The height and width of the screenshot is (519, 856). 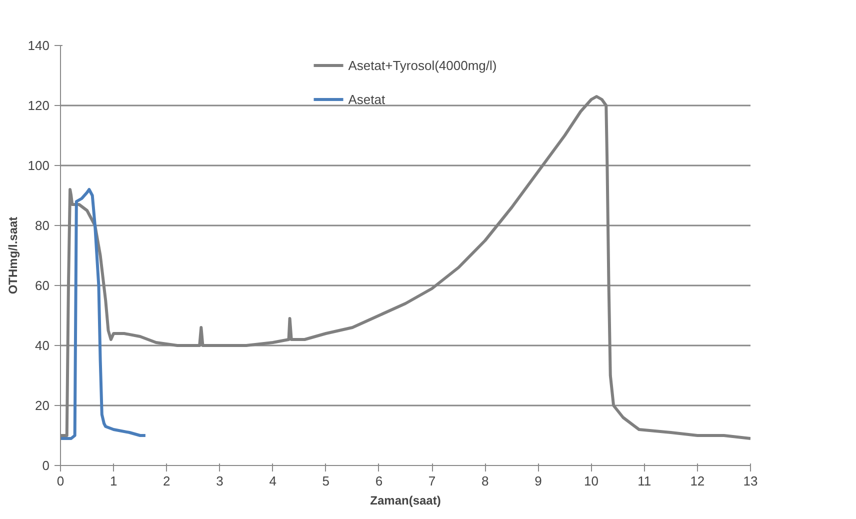 I want to click on x-tick-label: 7, so click(x=432, y=481).